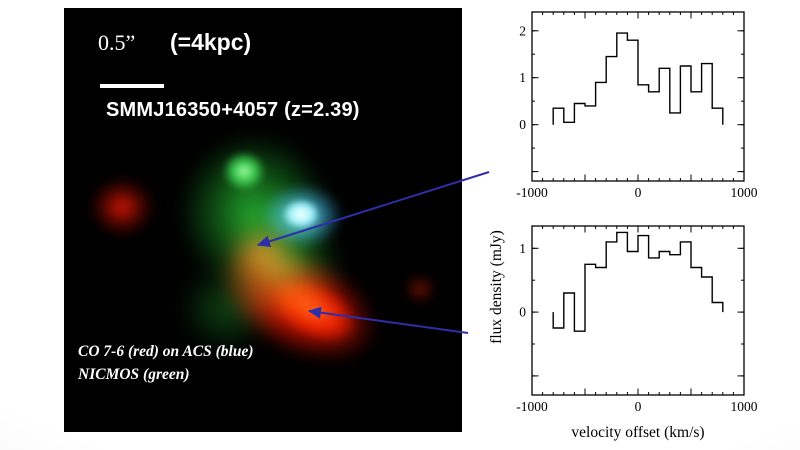 This screenshot has height=450, width=800. Describe the element at coordinates (301, 214) in the screenshot. I see `acs-blue-core` at that location.